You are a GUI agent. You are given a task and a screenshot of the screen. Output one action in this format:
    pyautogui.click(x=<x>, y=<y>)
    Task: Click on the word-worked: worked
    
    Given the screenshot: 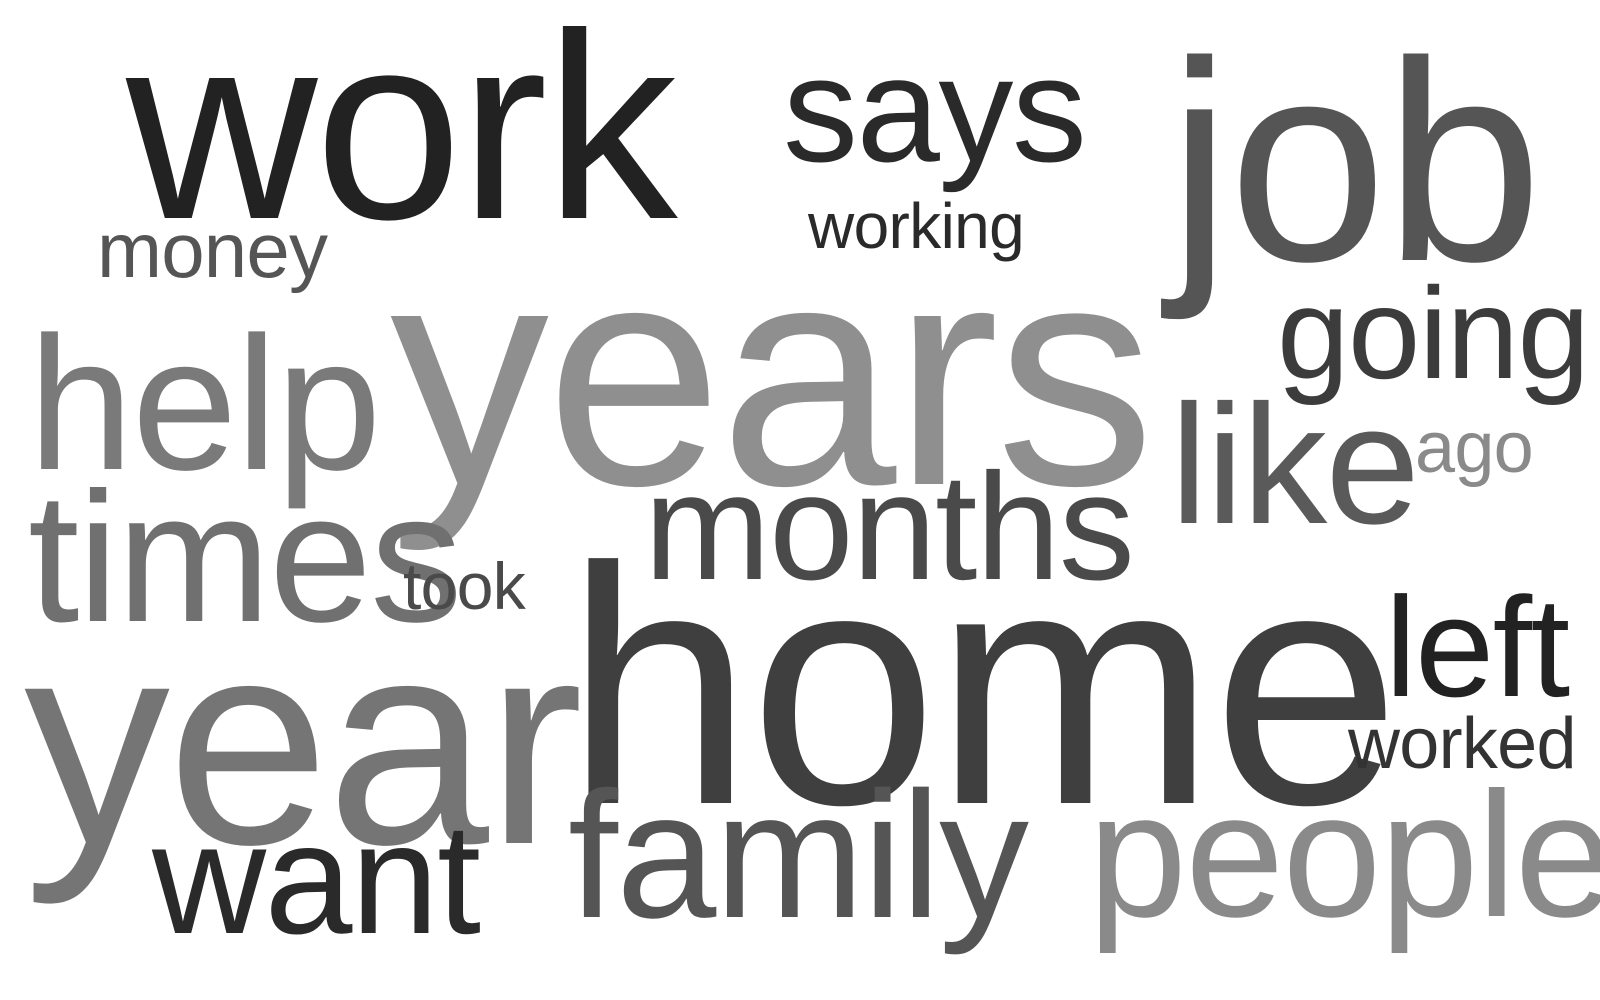 What is the action you would take?
    pyautogui.click(x=1462, y=744)
    